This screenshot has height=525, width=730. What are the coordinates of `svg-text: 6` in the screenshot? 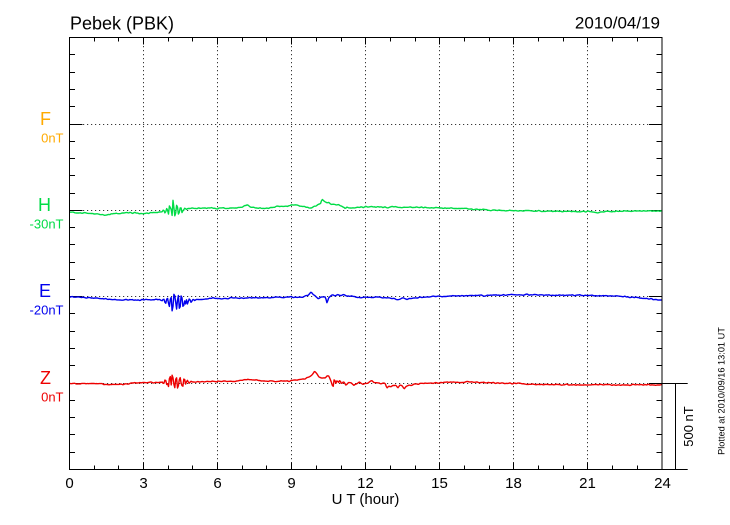 It's located at (217, 483).